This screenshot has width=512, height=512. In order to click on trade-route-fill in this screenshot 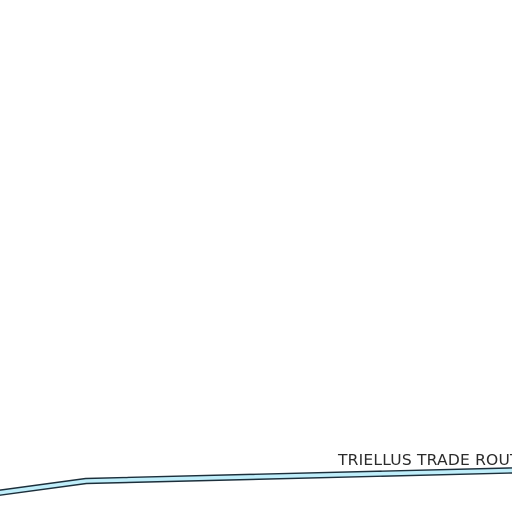, I will do `click(256, 481)`.